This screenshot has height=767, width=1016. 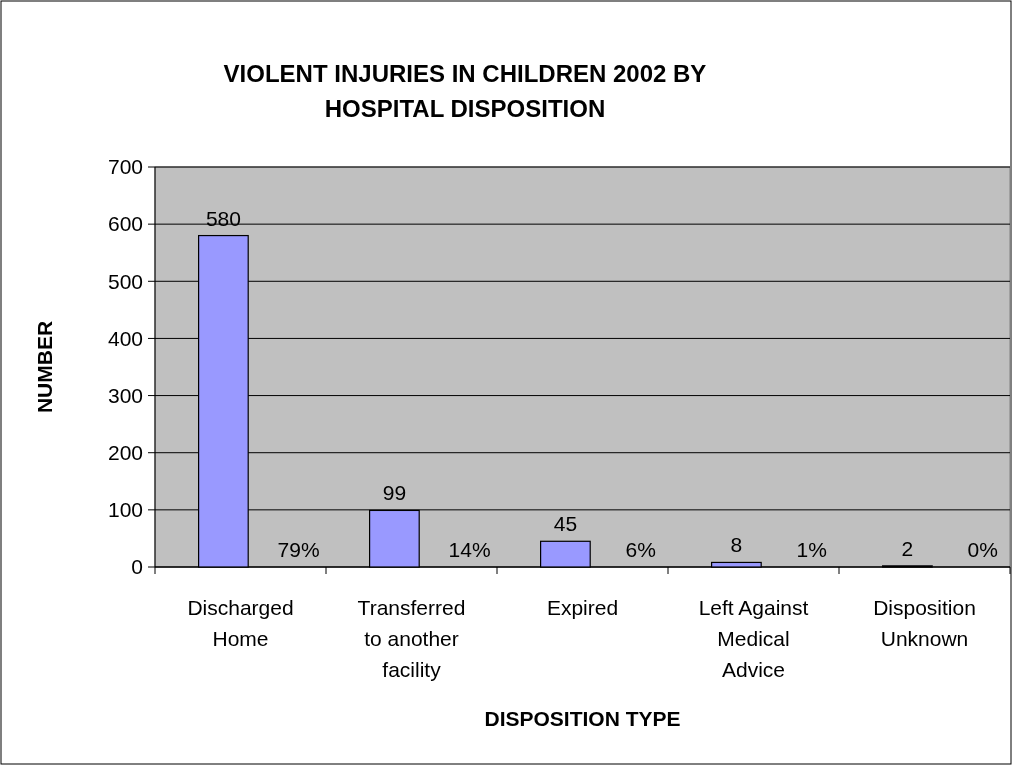 I want to click on y-tick-label: 500, so click(x=125, y=281).